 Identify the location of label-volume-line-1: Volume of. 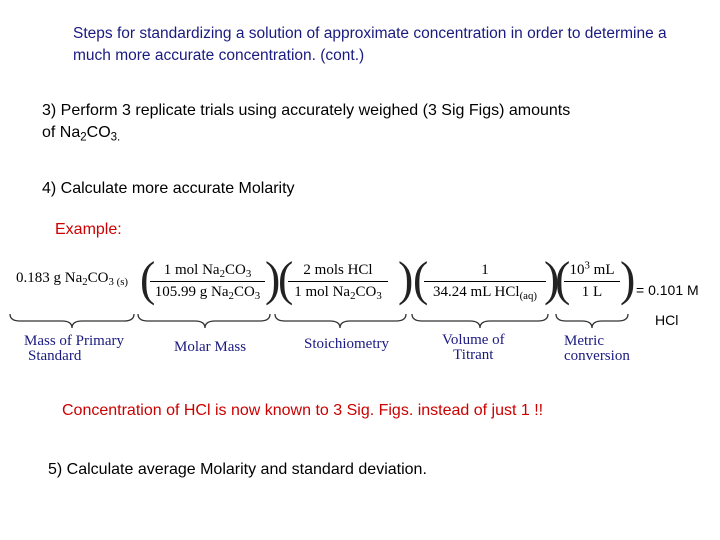
(473, 340).